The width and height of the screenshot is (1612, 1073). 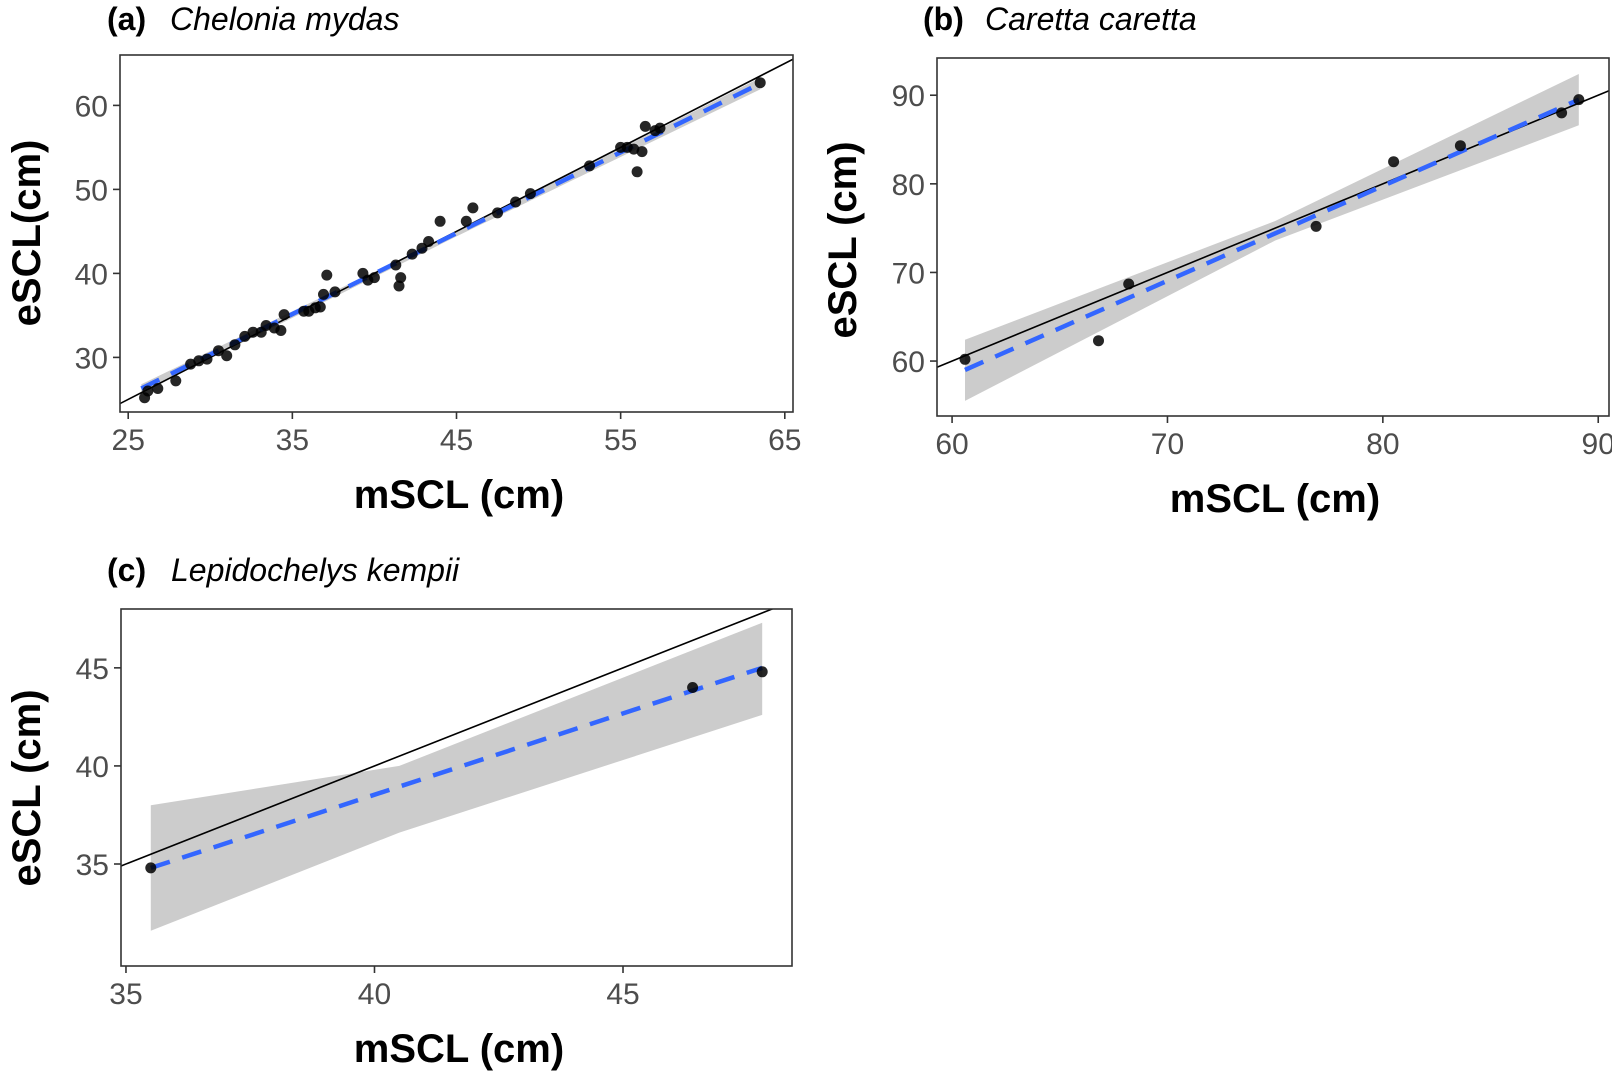 I want to click on panel-label: (b), so click(x=943, y=19).